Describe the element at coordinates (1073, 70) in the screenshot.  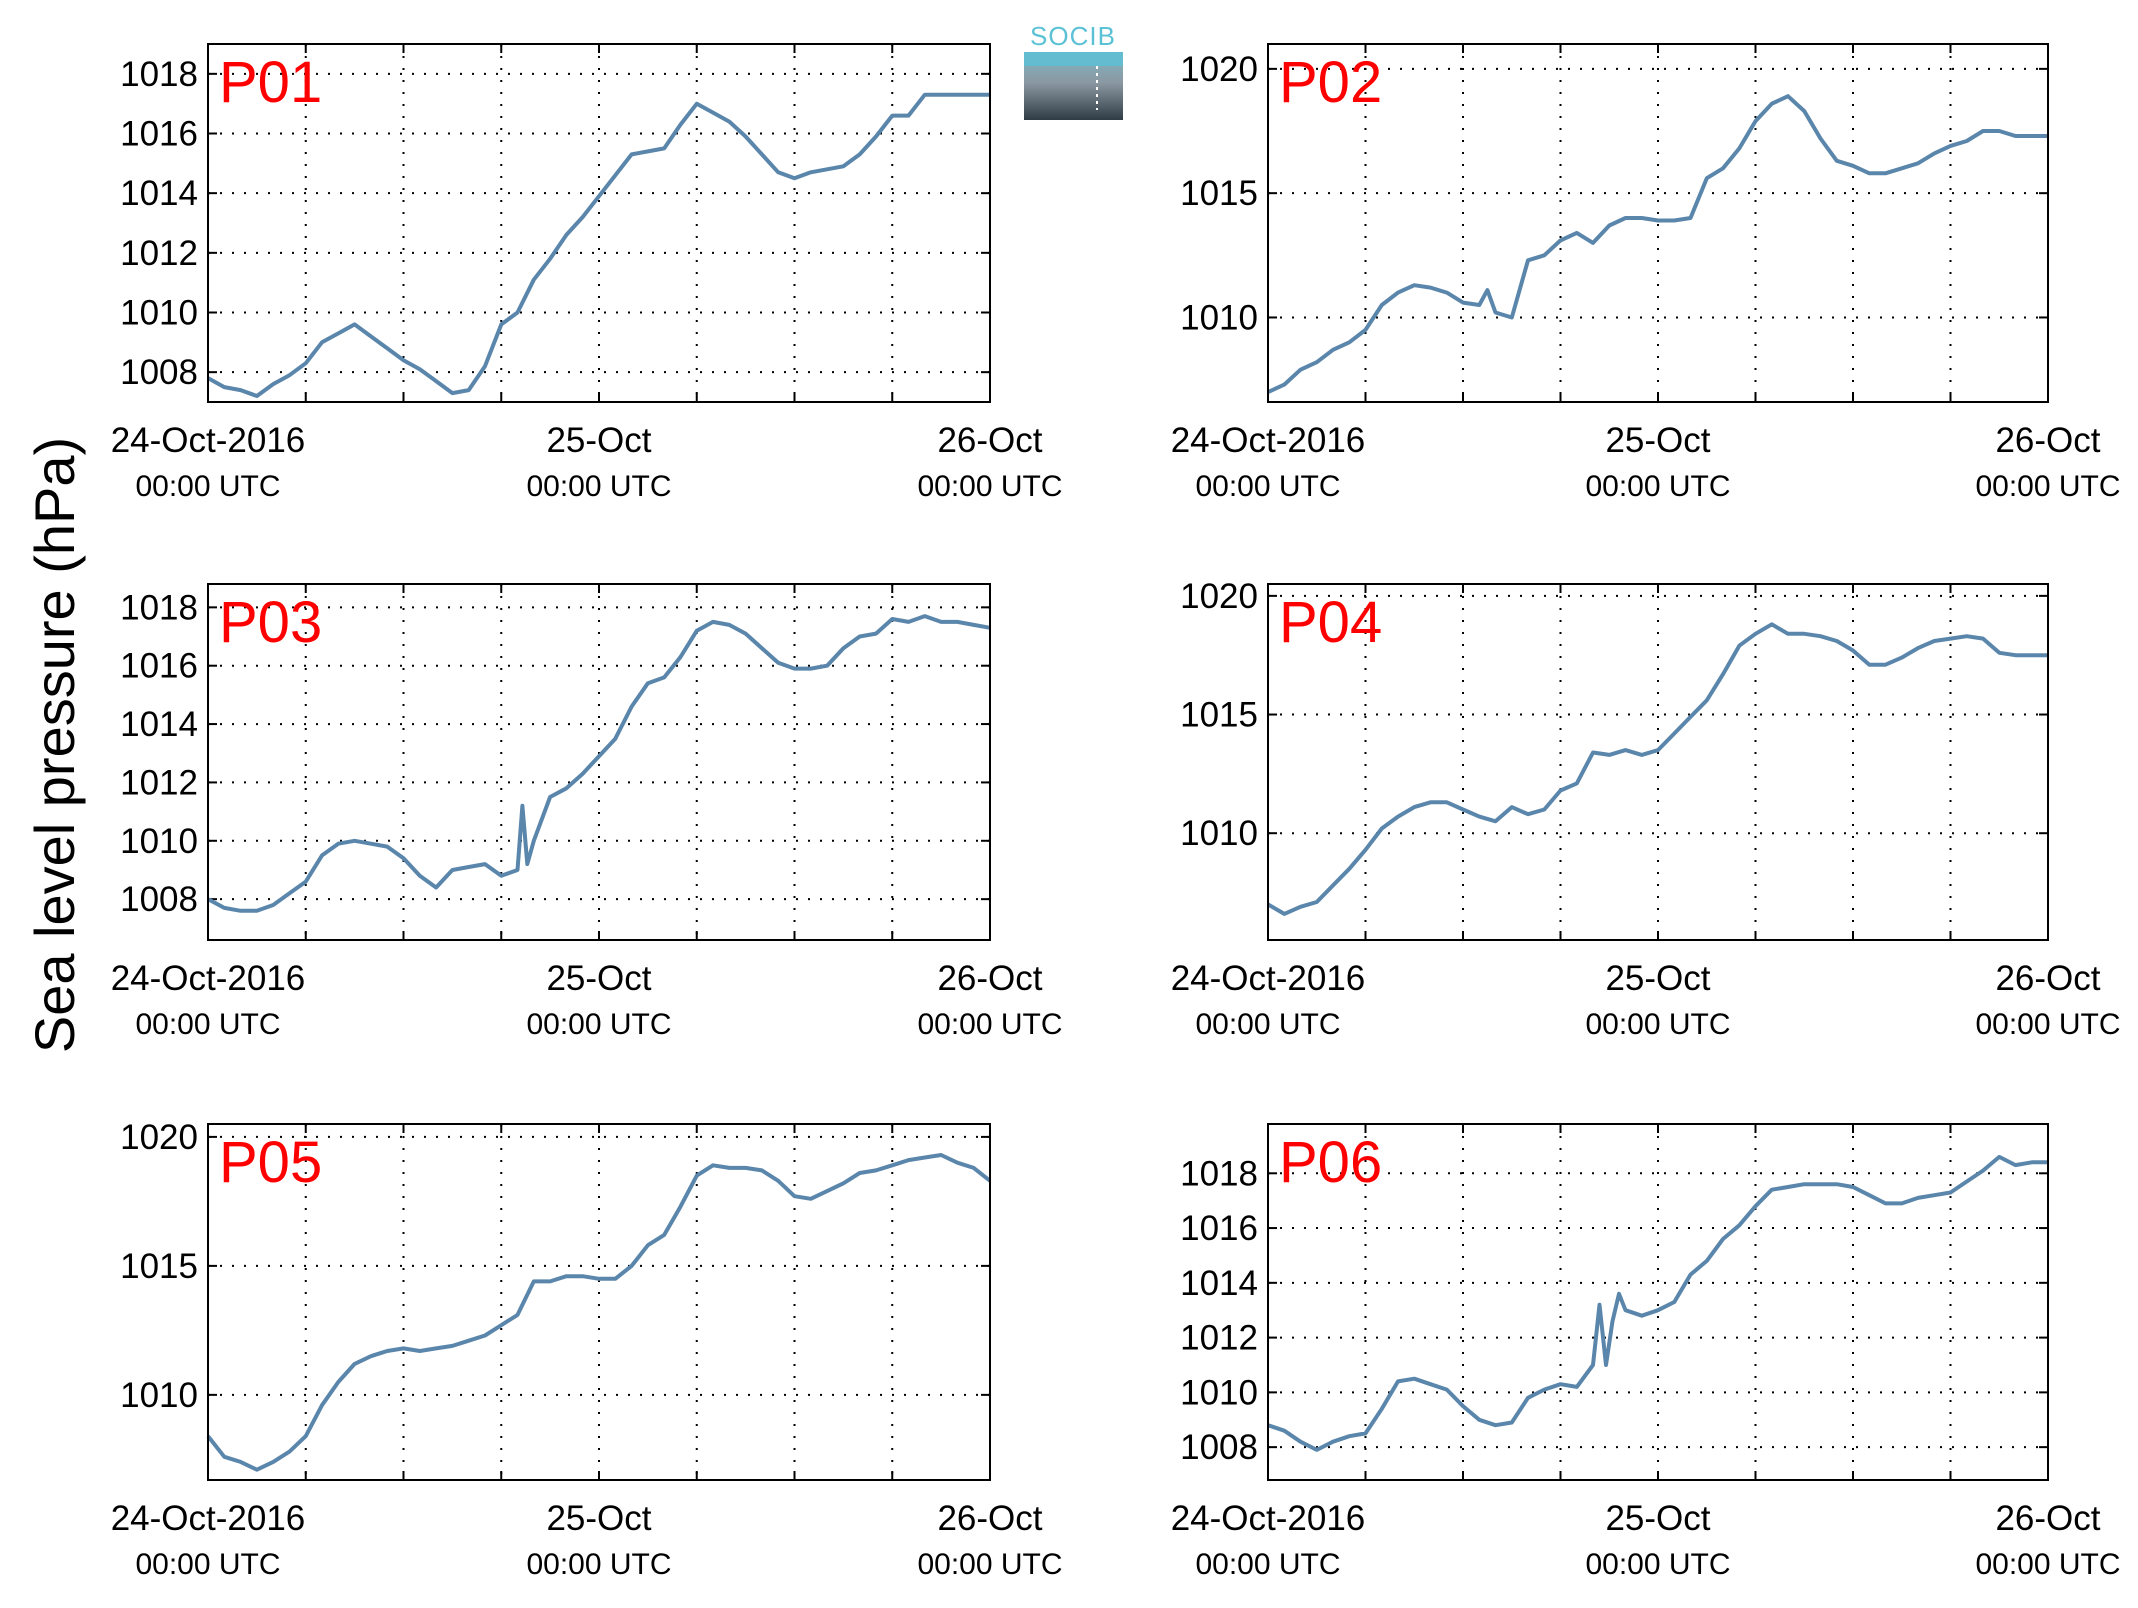
I see `socib-logo: SOCIB` at that location.